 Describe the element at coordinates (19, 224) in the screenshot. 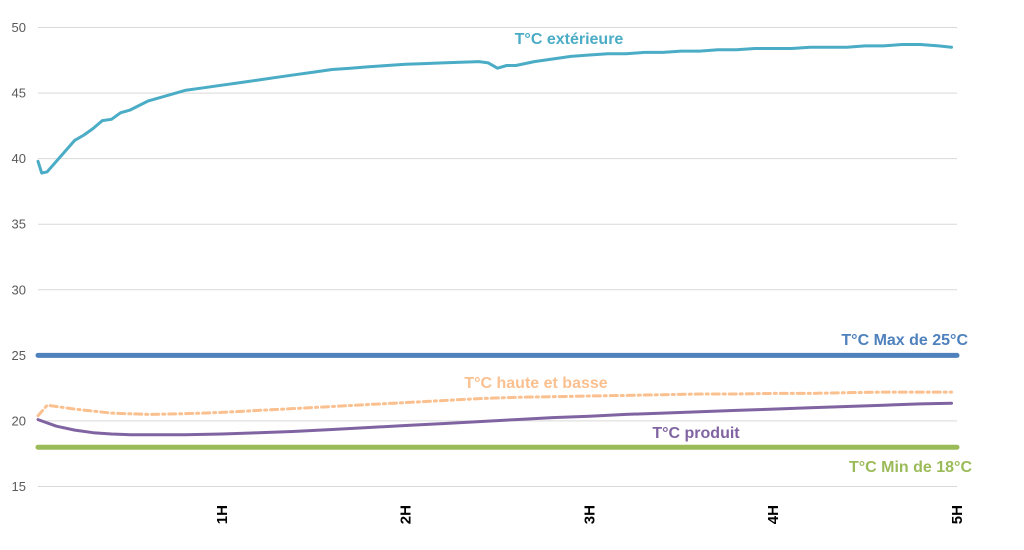

I see `y-tick-label: 35` at that location.